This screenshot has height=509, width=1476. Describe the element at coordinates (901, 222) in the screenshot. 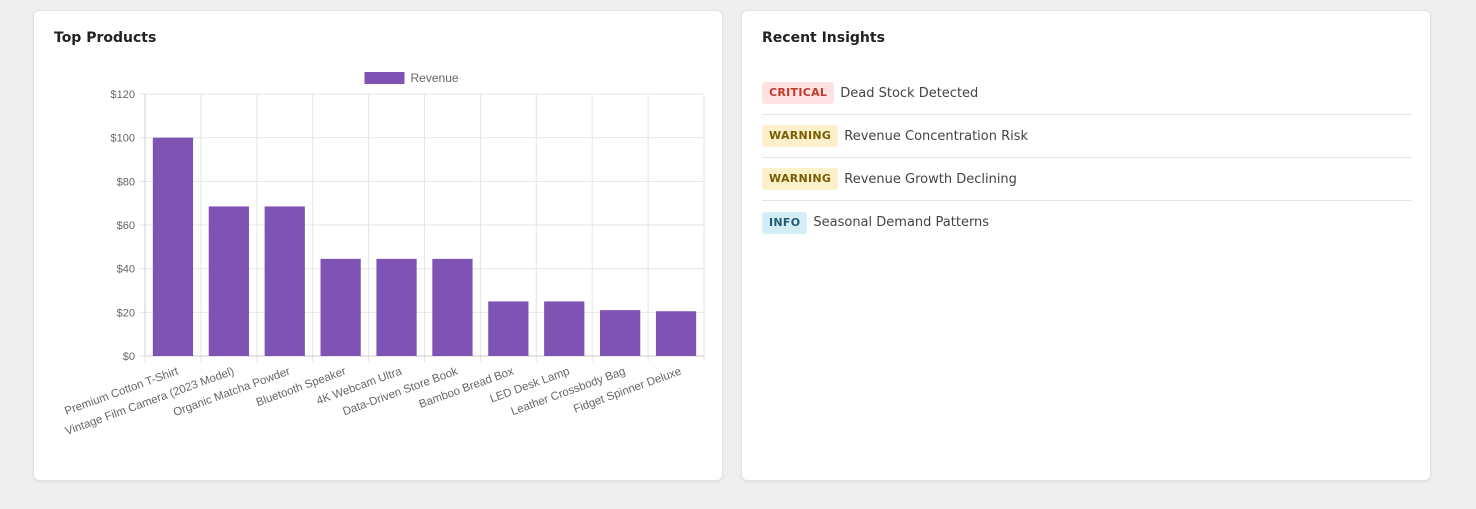

I see `insight-text: Seasonal Demand Patterns` at that location.